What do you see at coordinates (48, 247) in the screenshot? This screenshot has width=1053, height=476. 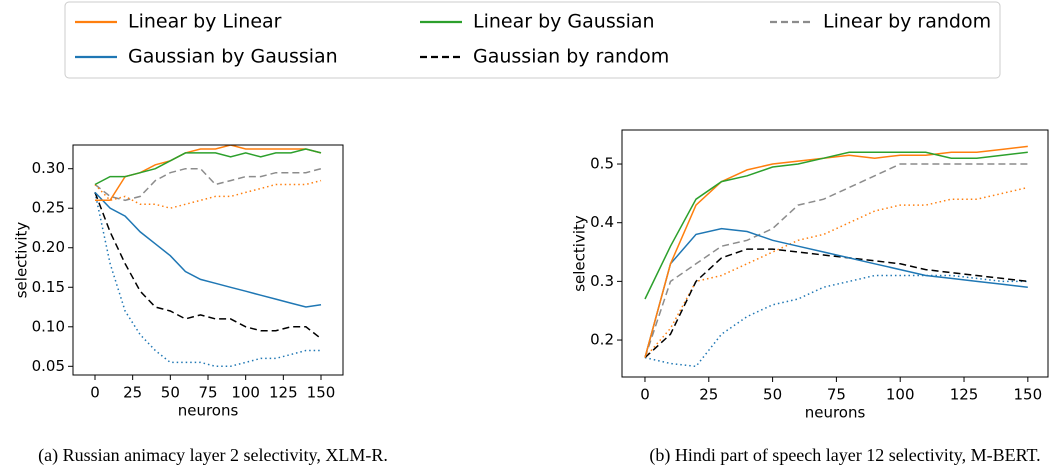 I see `y-tick-label: 0.20` at bounding box center [48, 247].